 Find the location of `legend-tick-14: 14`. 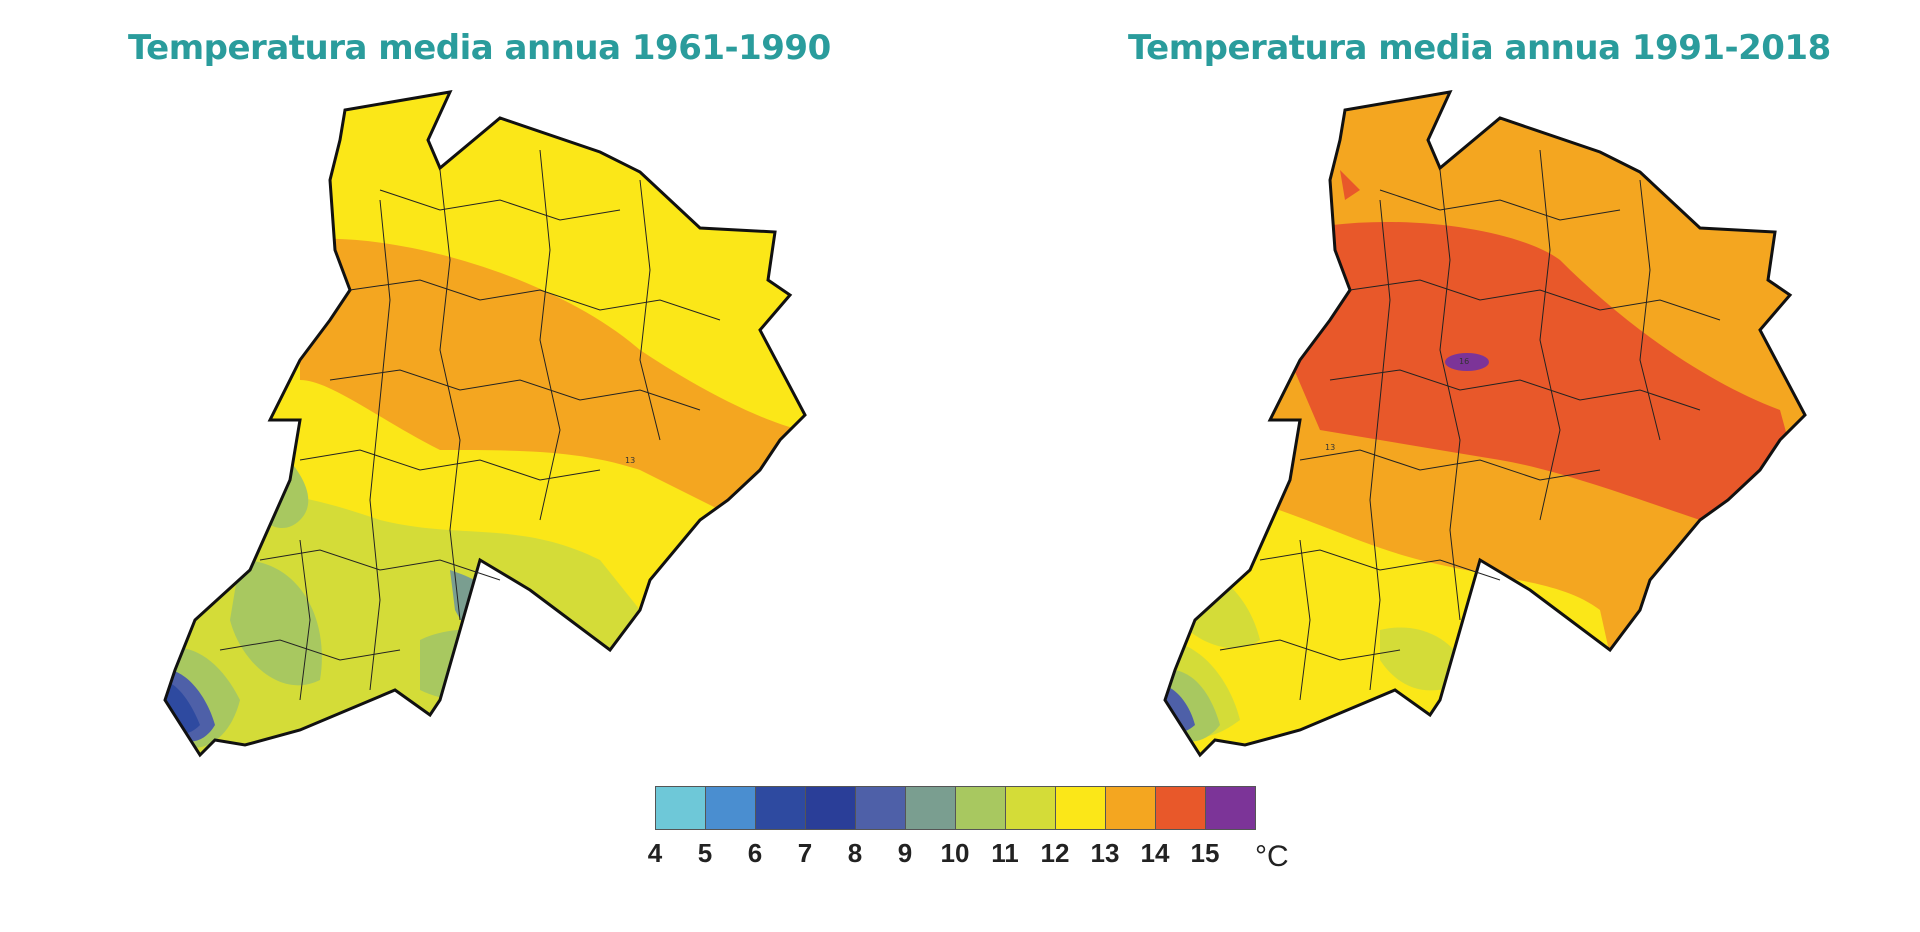

legend-tick-14: 14 is located at coordinates (1155, 853).